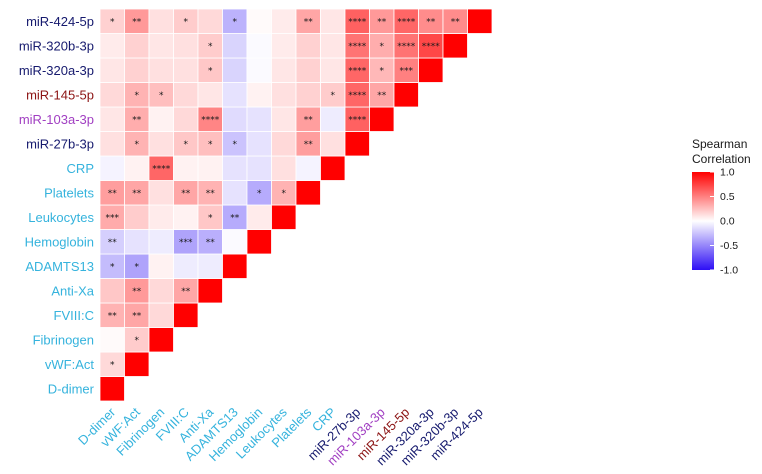  What do you see at coordinates (74, 315) in the screenshot?
I see `row-label-FVIII:C: FVIII:C` at bounding box center [74, 315].